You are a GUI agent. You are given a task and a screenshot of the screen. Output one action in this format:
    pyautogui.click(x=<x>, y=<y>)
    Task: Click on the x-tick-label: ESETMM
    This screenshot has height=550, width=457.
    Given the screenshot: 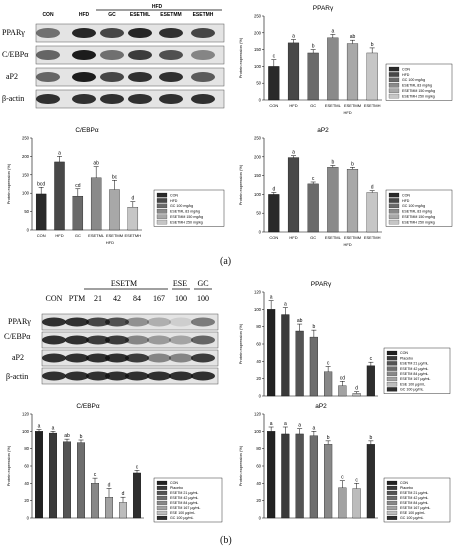 What is the action you would take?
    pyautogui.click(x=352, y=105)
    